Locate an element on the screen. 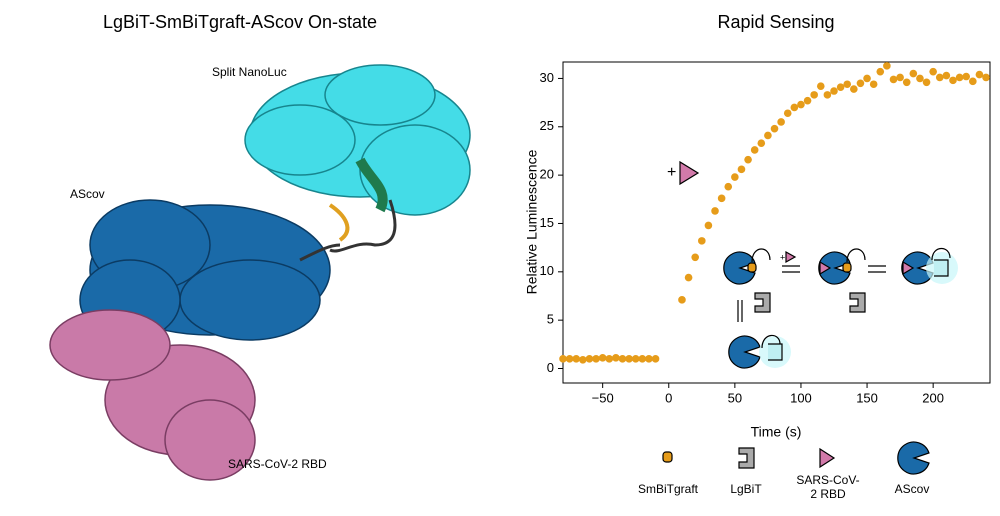 This screenshot has height=516, width=1000. x-axis-label: Time (s) is located at coordinates (776, 432).